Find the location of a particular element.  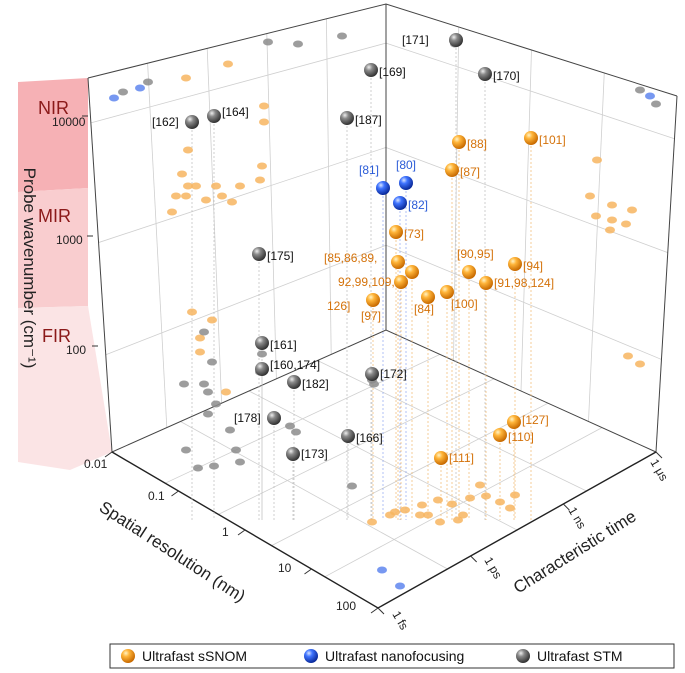

z-tick-label: 10000 is located at coordinates (69, 122).